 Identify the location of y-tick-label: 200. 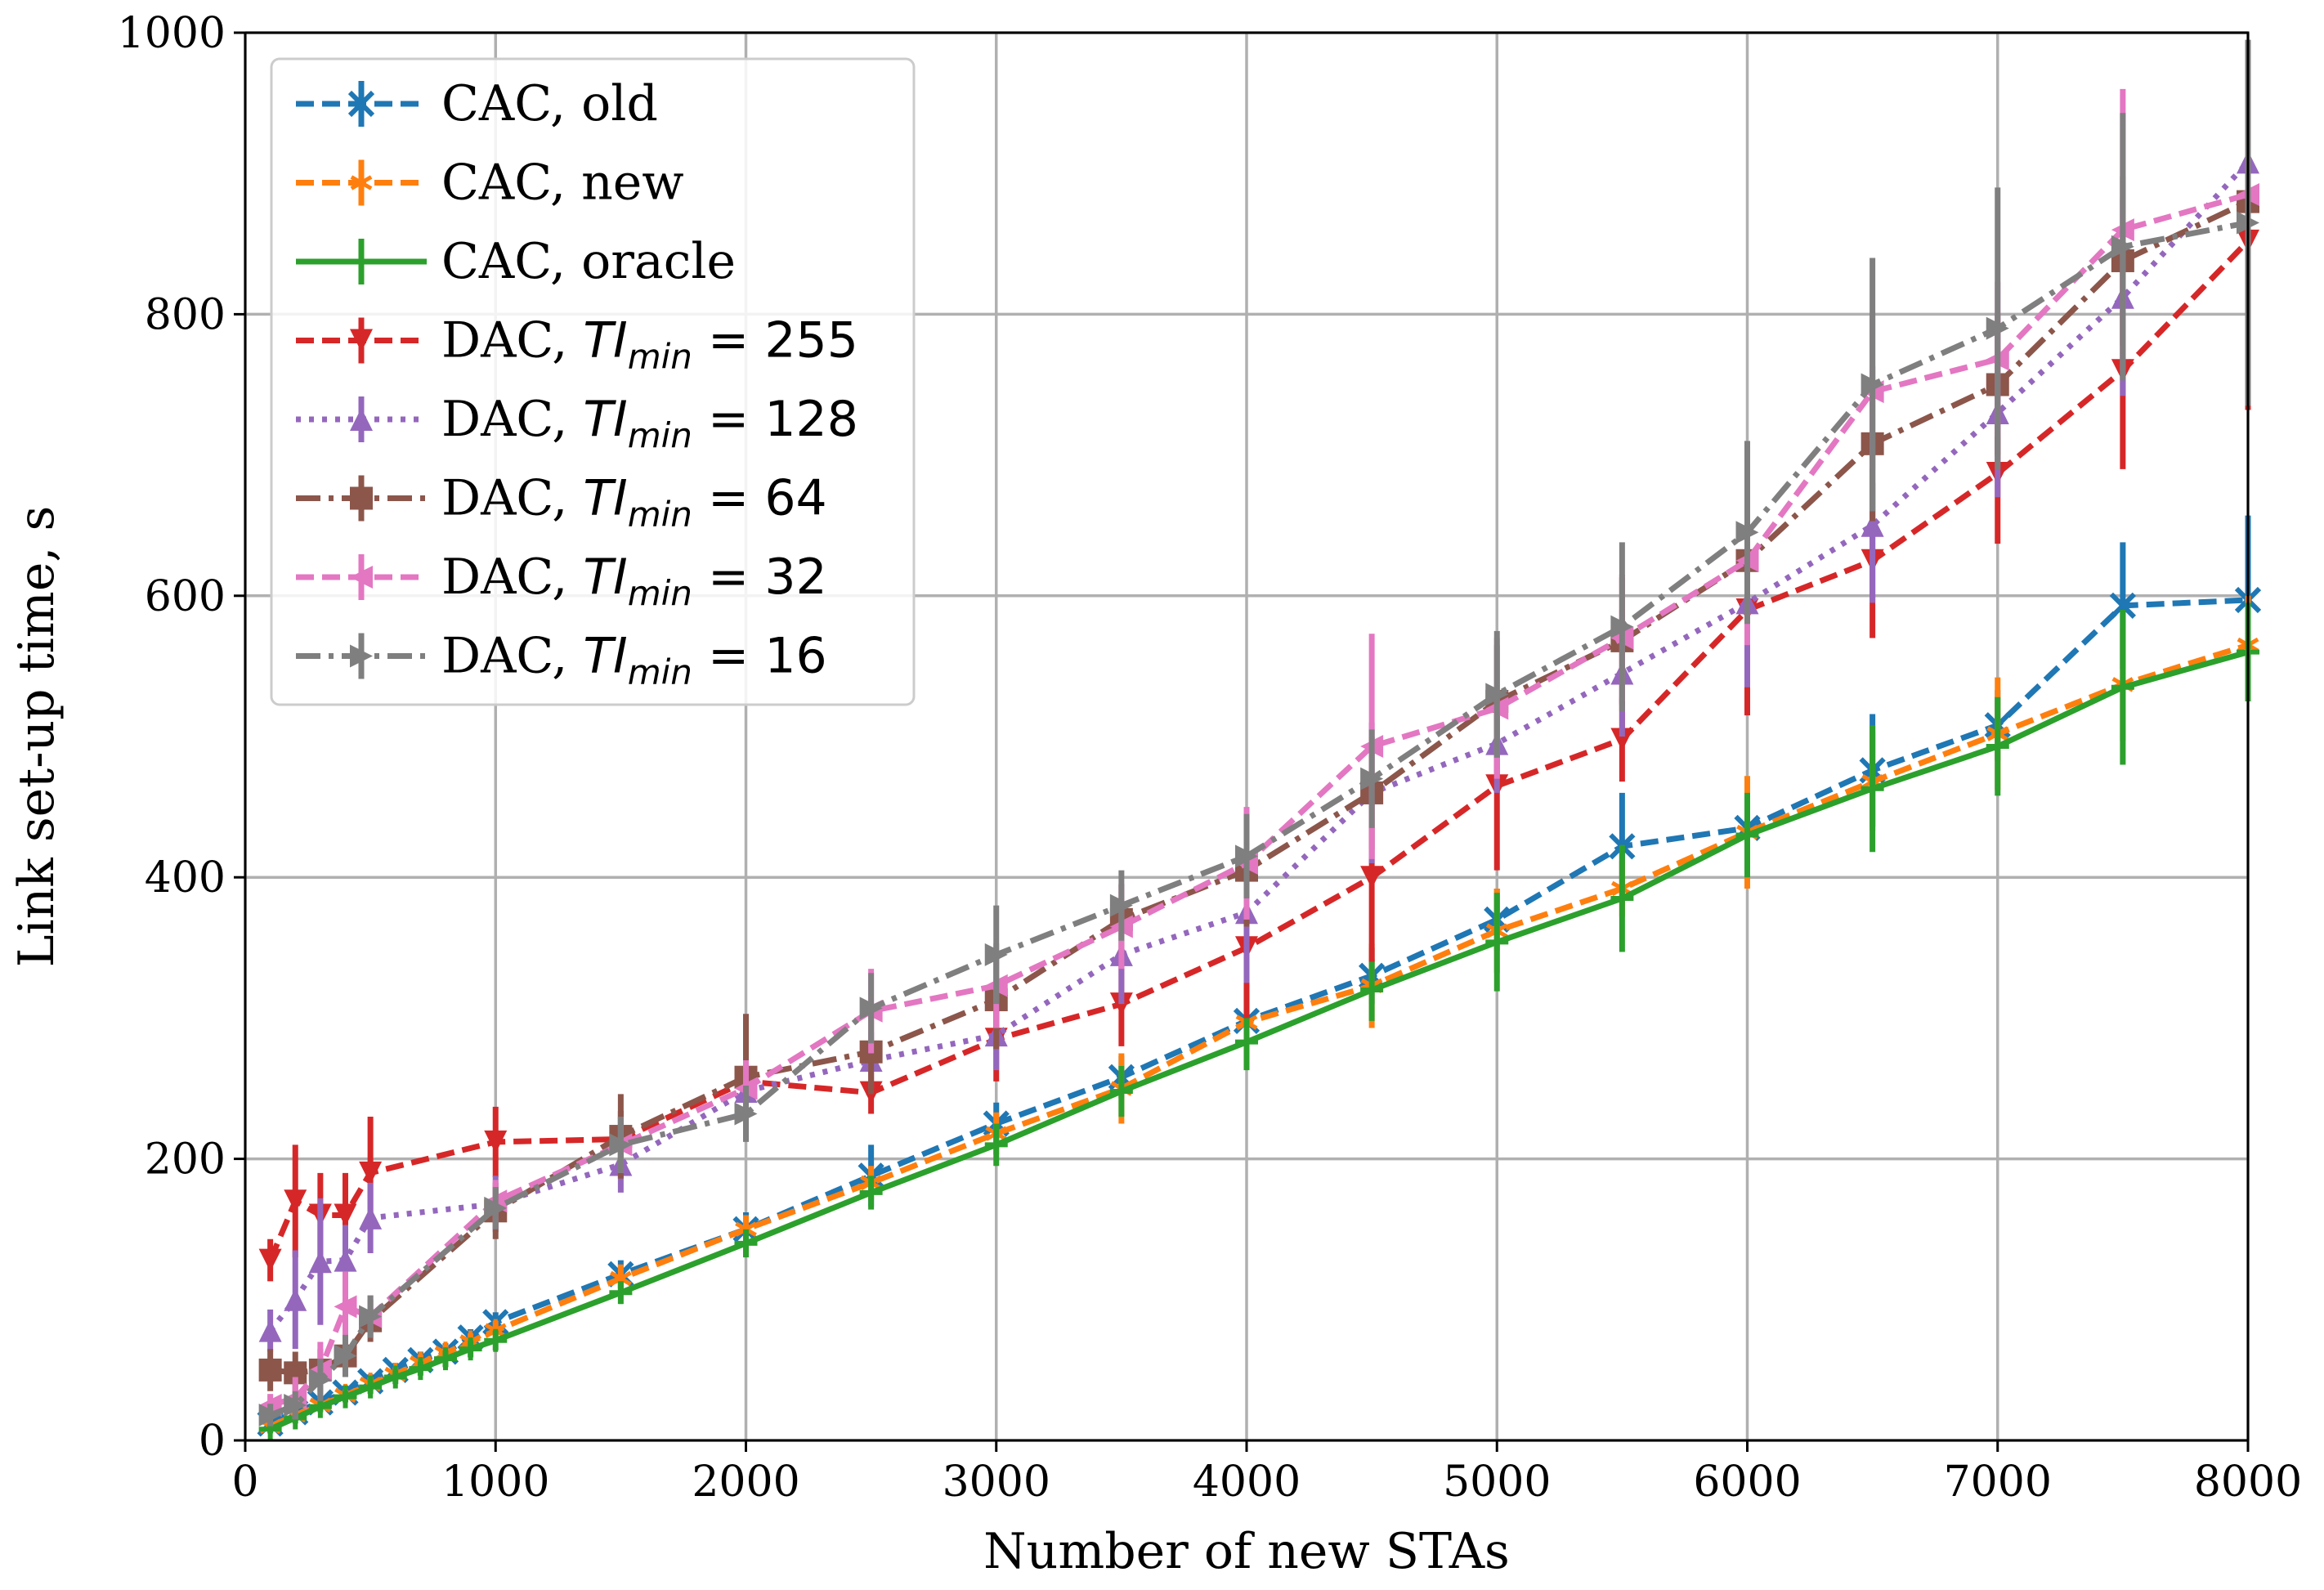
(185, 1160).